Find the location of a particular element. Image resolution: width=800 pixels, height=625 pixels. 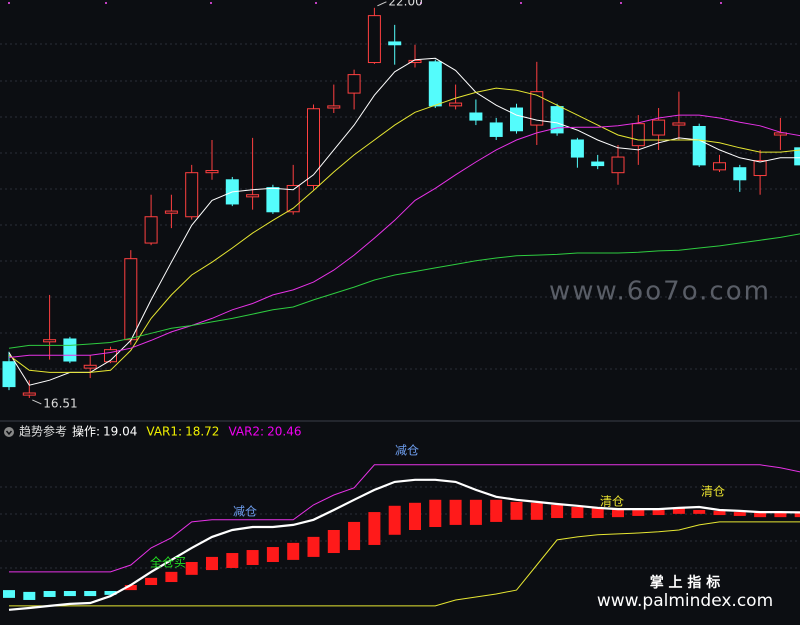

readout-label: 操作: is located at coordinates (86, 431).